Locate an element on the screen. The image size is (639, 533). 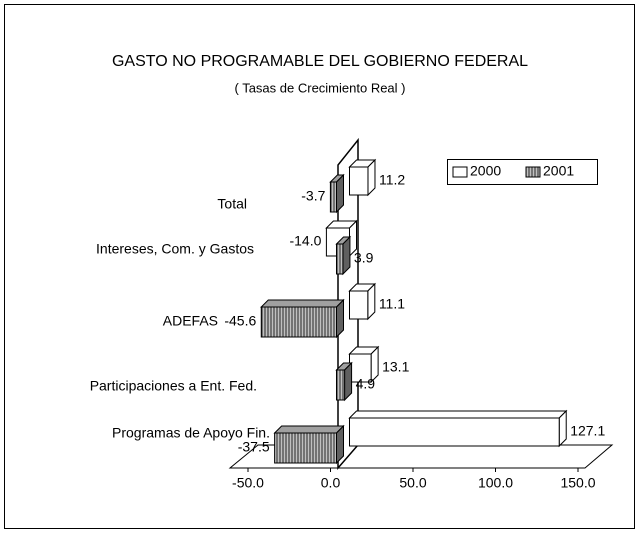
value-label: 127.1 is located at coordinates (587, 431).